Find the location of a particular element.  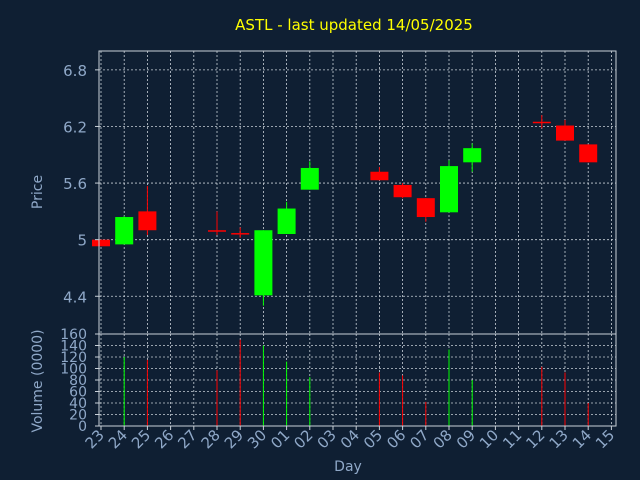

price-tick-label: 5 is located at coordinates (82, 241).